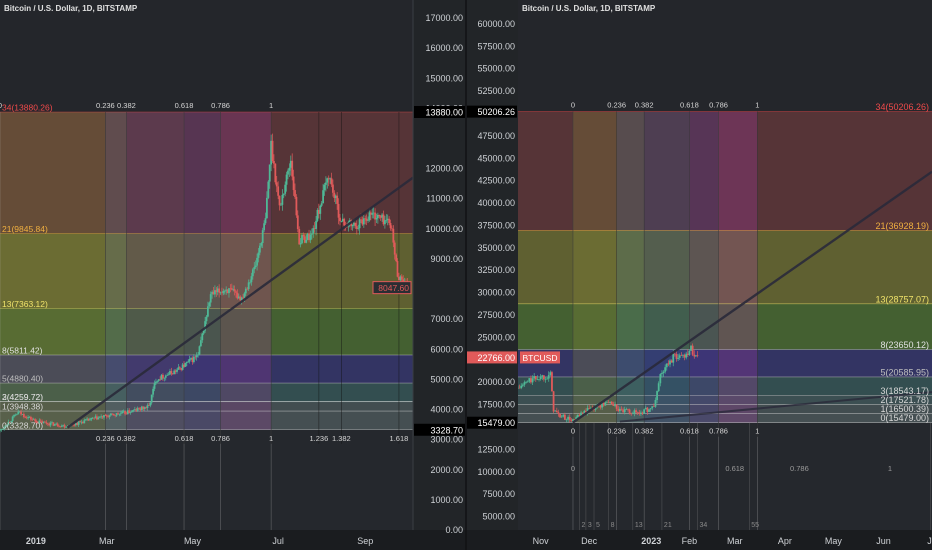 The width and height of the screenshot is (932, 550). Describe the element at coordinates (184, 105) in the screenshot. I see `fib-time-top-left-3: 0.618` at that location.